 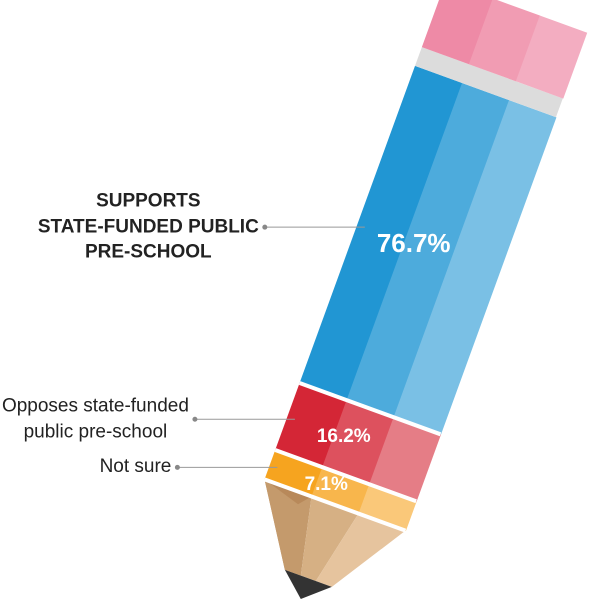 I want to click on wood-right, so click(x=360, y=550).